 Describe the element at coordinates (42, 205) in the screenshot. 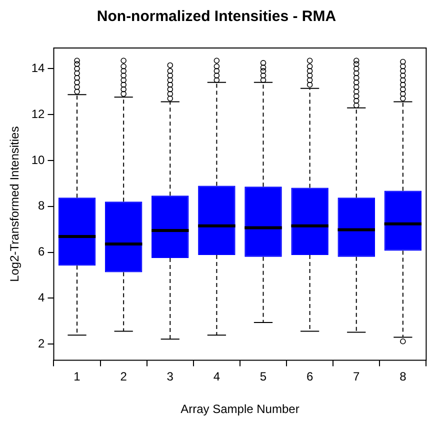

I see `y-tick-label: 8` at that location.